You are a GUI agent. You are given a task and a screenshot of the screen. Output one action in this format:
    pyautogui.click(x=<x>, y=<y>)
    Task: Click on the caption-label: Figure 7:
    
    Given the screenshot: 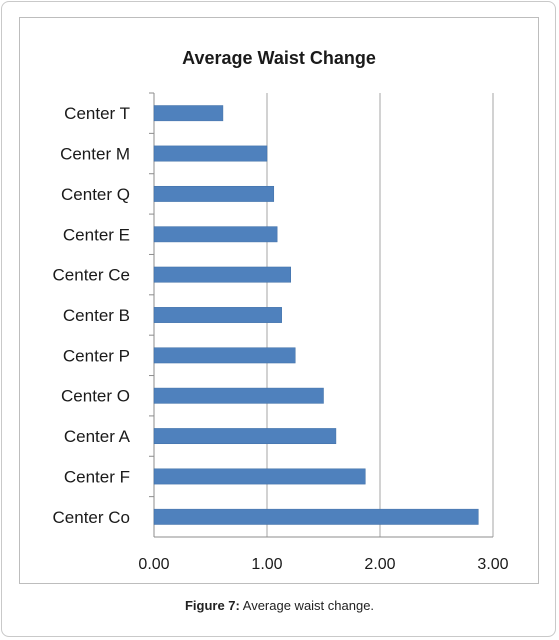 What is the action you would take?
    pyautogui.click(x=212, y=605)
    